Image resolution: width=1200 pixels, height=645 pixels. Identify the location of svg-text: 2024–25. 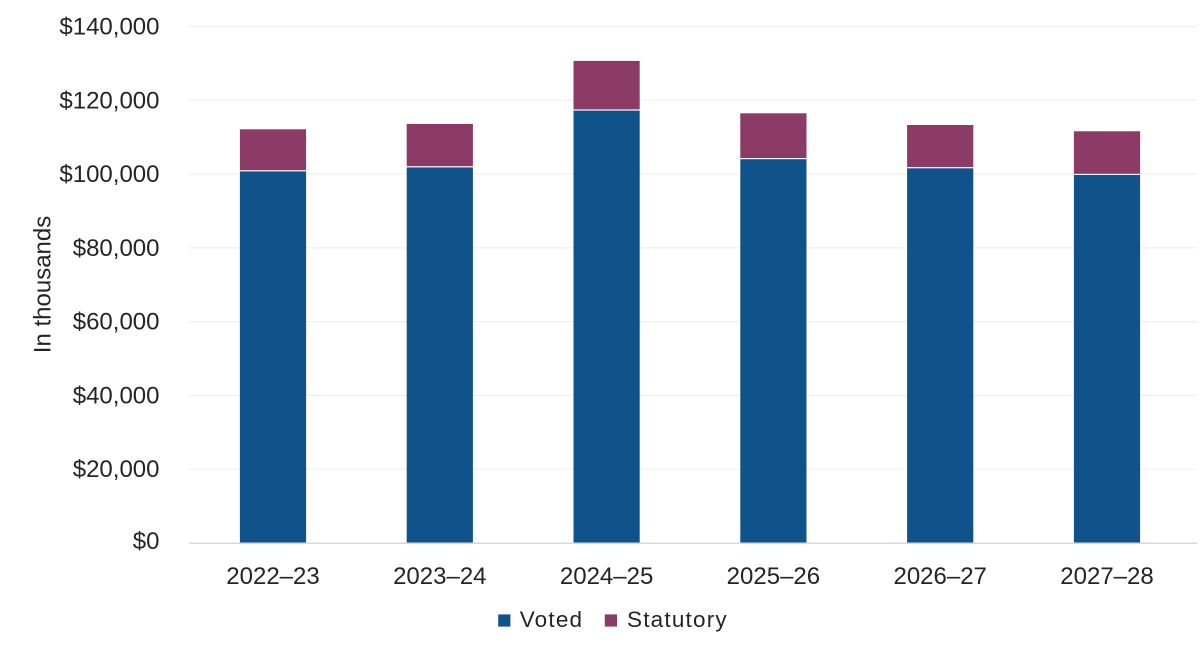
(606, 576).